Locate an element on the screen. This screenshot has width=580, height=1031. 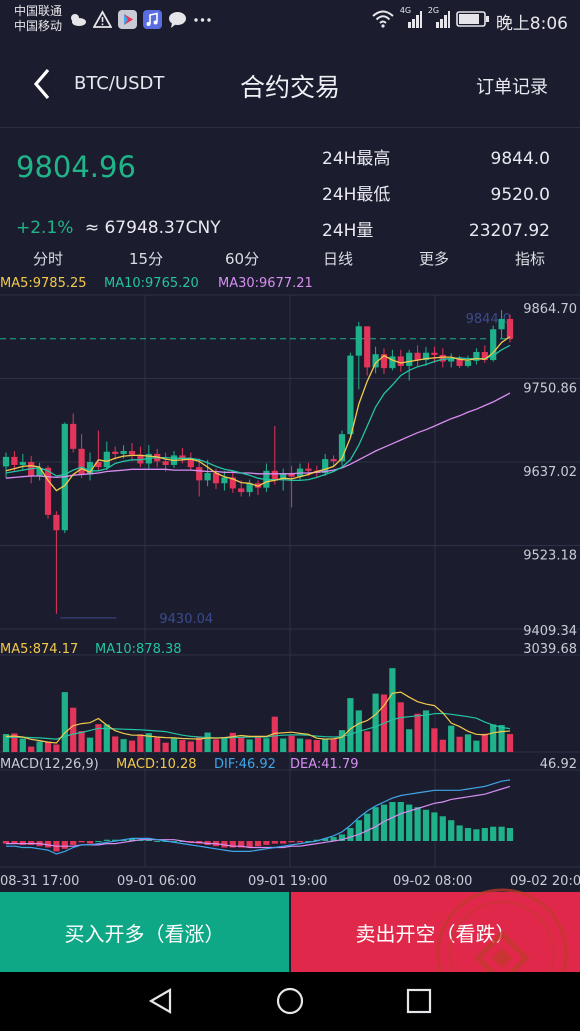
circle-home-icon is located at coordinates (290, 1001).